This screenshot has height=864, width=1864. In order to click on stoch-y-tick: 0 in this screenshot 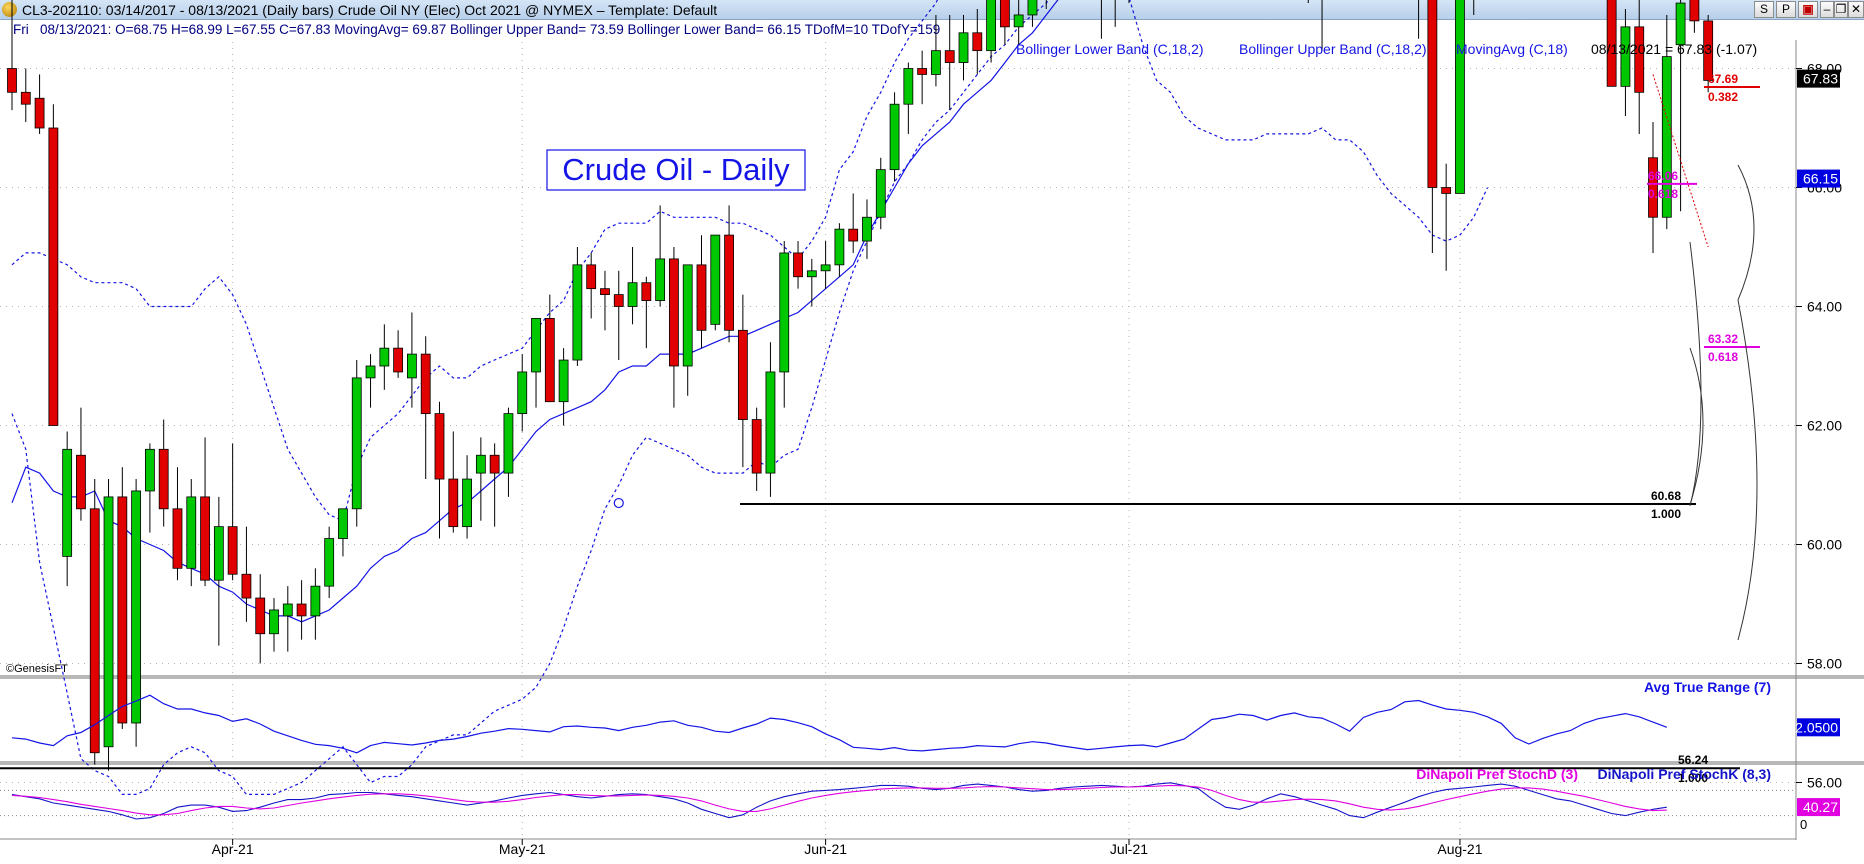, I will do `click(1803, 824)`.